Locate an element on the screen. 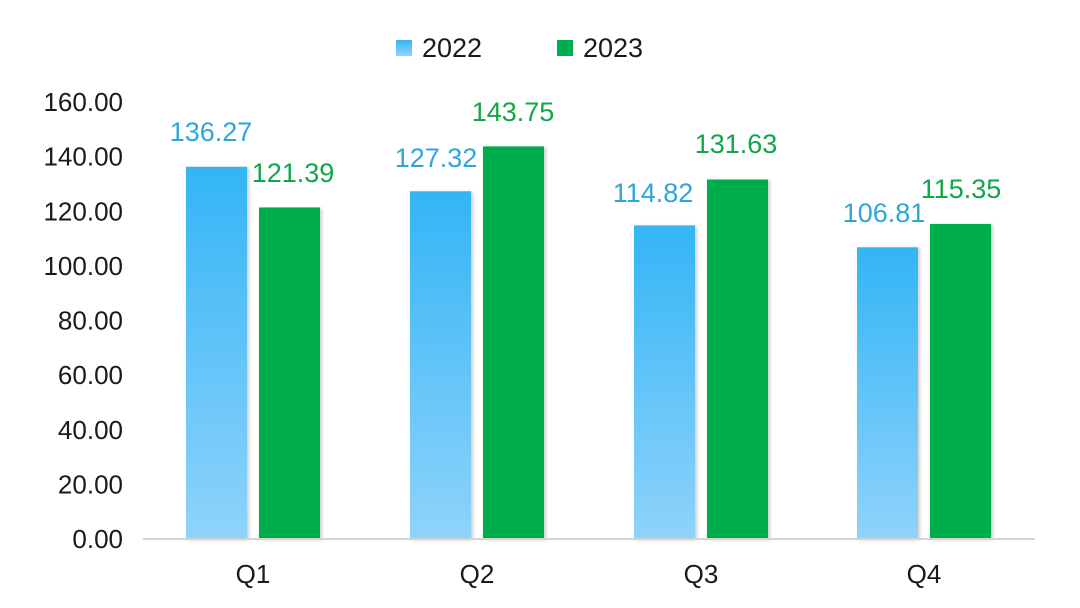 The width and height of the screenshot is (1080, 608). y-tick-label: 160.00 is located at coordinates (83, 102).